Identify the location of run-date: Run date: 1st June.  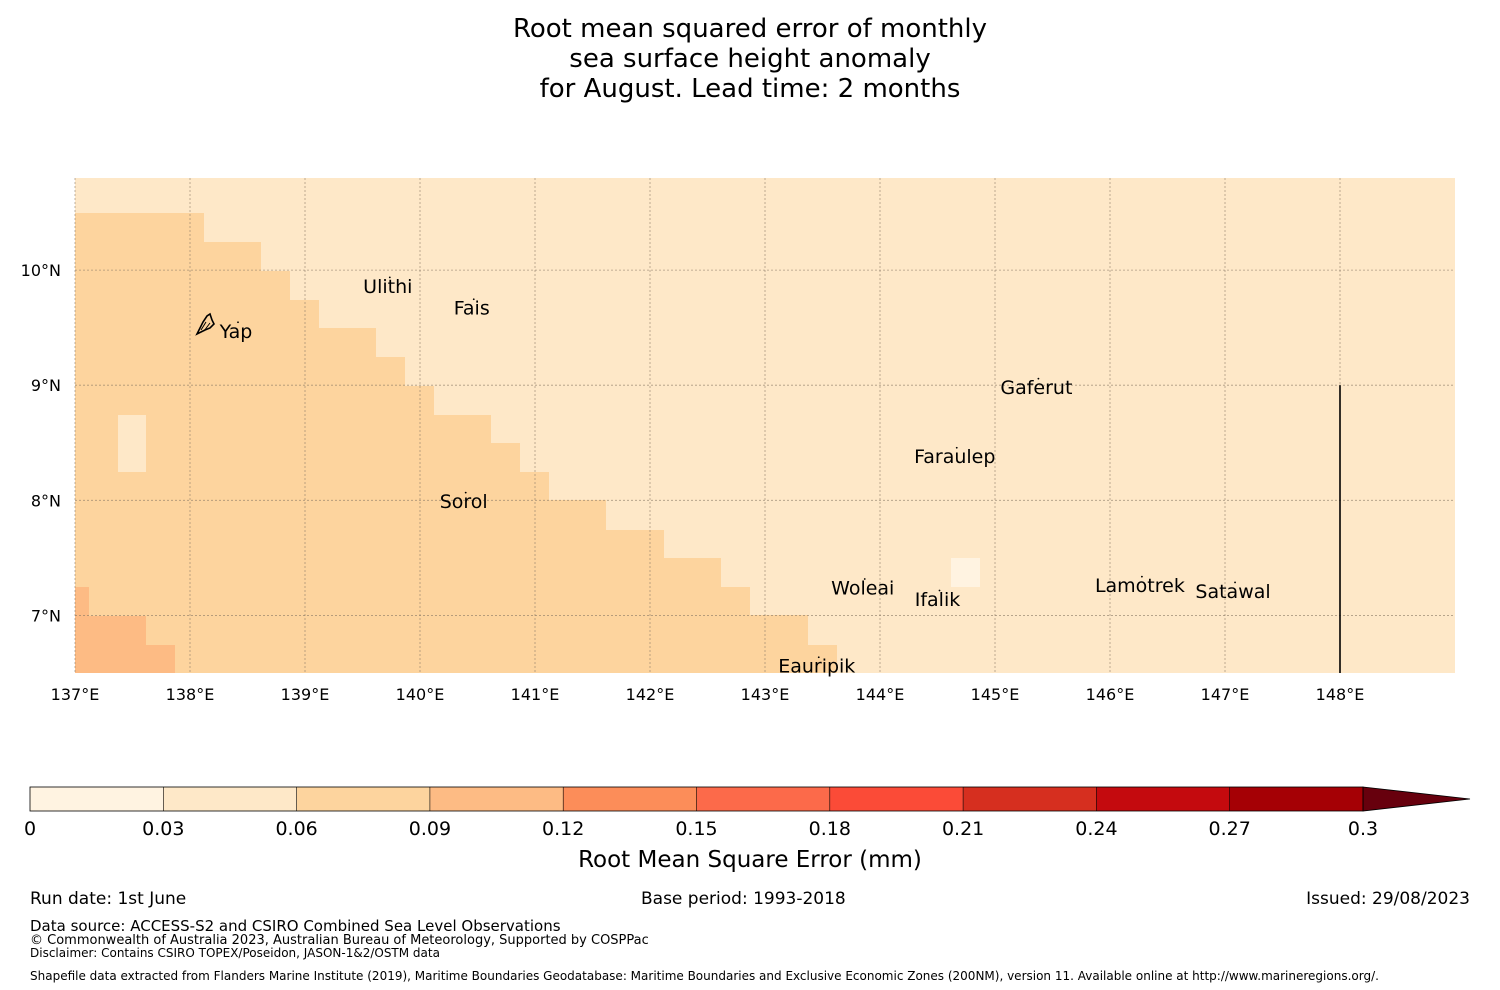
(108, 899).